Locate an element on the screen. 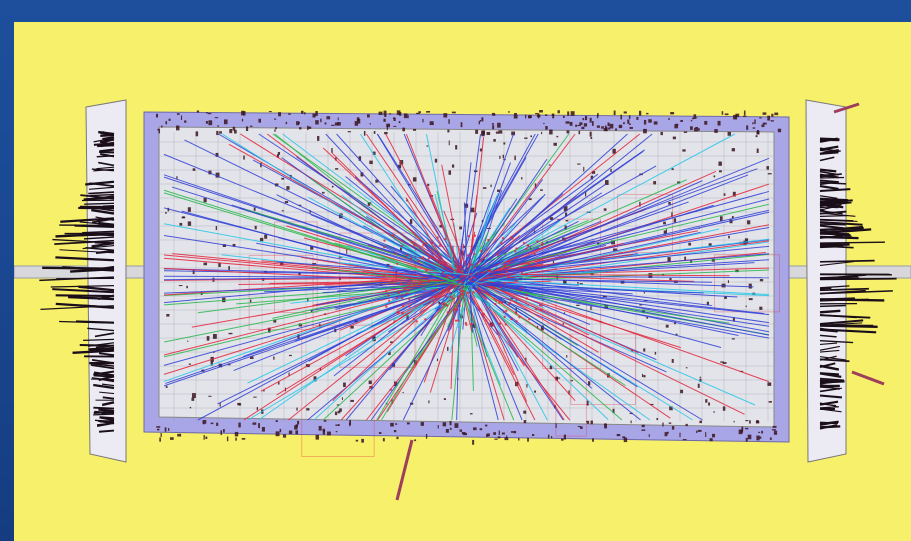 The width and height of the screenshot is (911, 541). right-endcap is located at coordinates (851, 281).